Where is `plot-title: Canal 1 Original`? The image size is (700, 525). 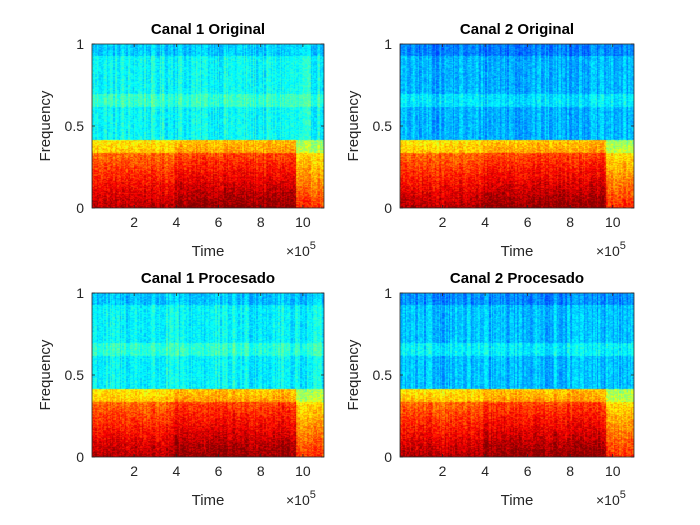 plot-title: Canal 1 Original is located at coordinates (208, 29).